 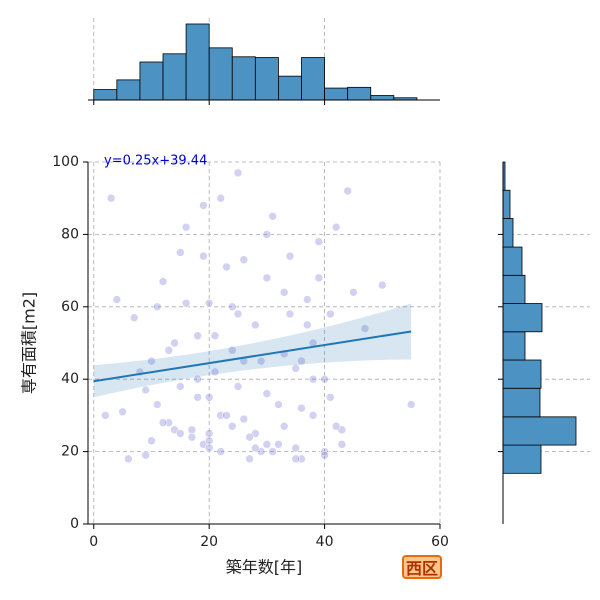 What do you see at coordinates (440, 542) in the screenshot?
I see `x-tick-label: 60` at bounding box center [440, 542].